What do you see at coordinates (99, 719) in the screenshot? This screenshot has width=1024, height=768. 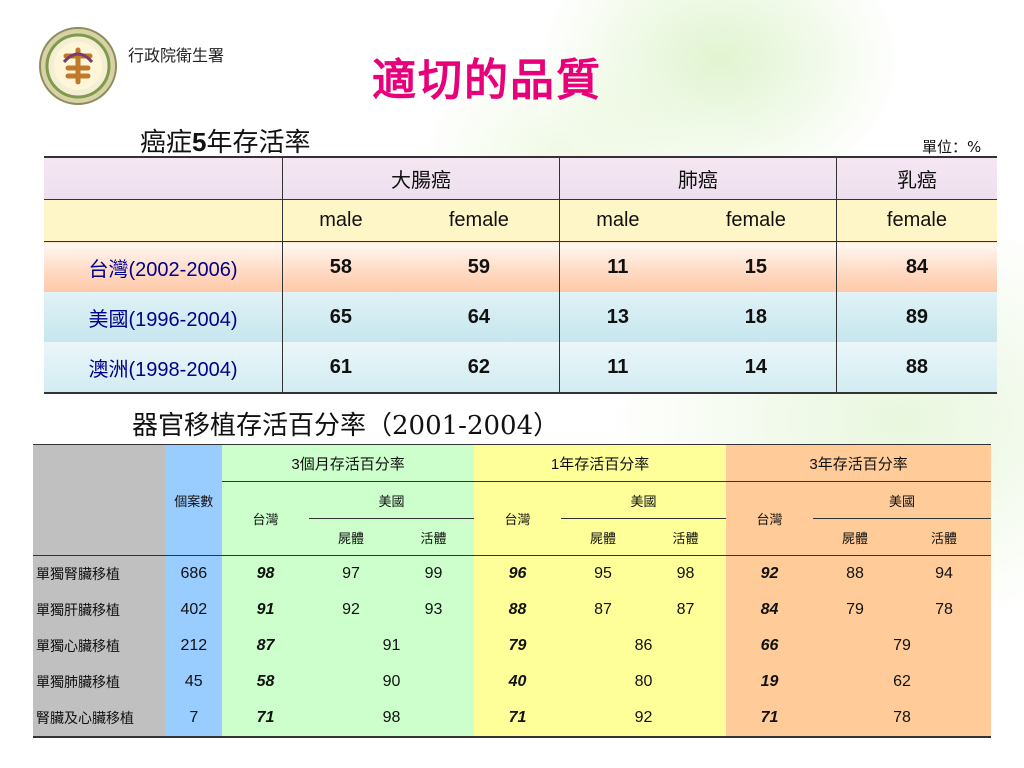 I see `row-label: 腎臟及心臟移植` at bounding box center [99, 719].